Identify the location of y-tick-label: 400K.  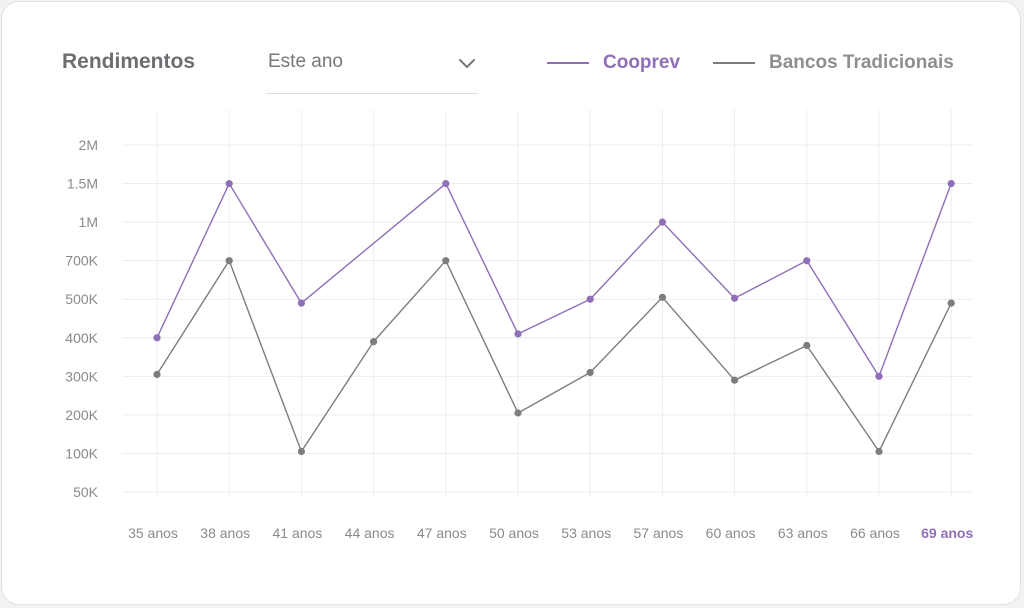
(81, 338).